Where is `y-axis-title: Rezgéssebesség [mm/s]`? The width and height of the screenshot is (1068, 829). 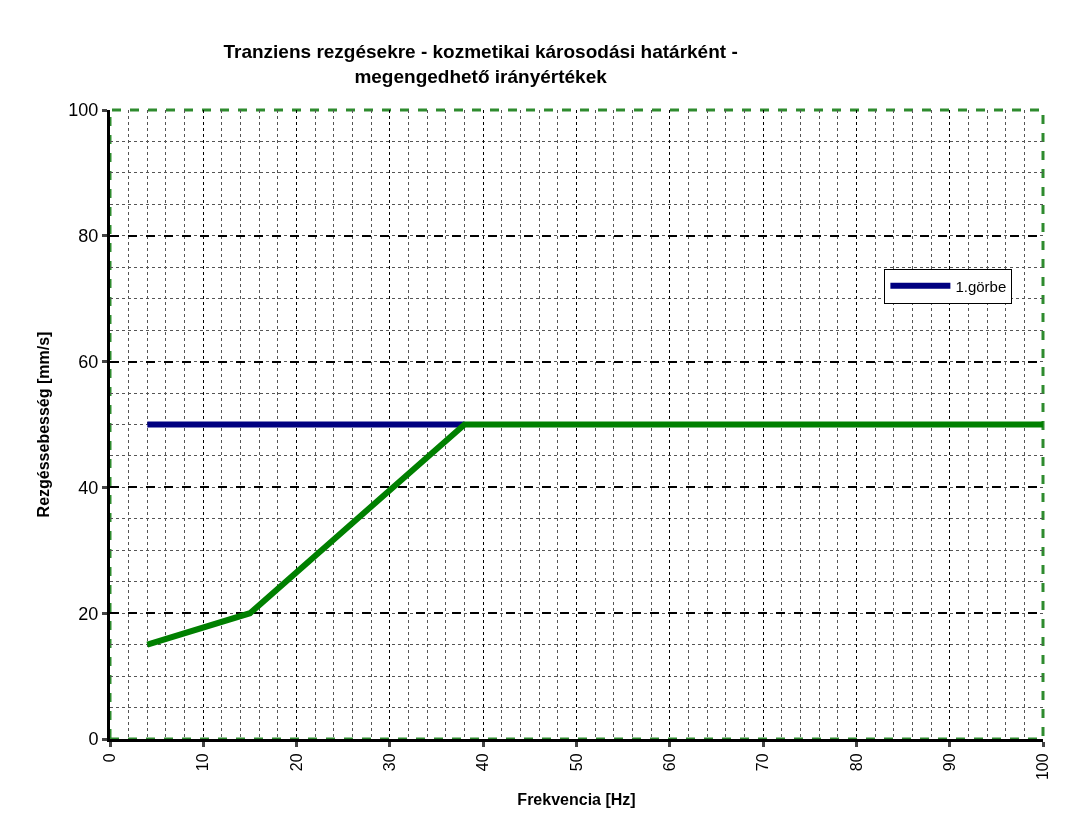
y-axis-title: Rezgéssebesség [mm/s] is located at coordinates (44, 424).